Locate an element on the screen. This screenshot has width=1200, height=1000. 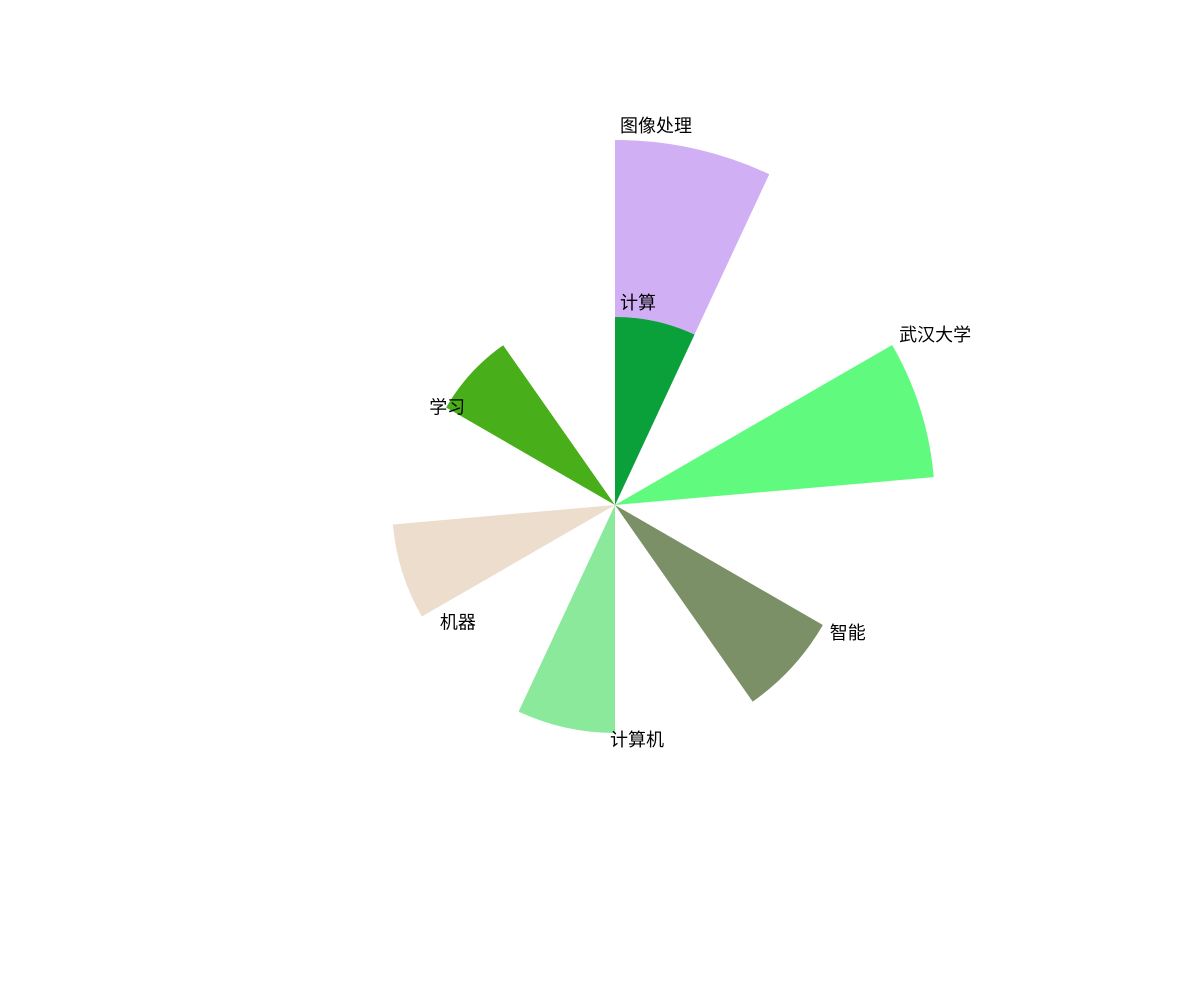
slice-label: 计算 is located at coordinates (638, 303).